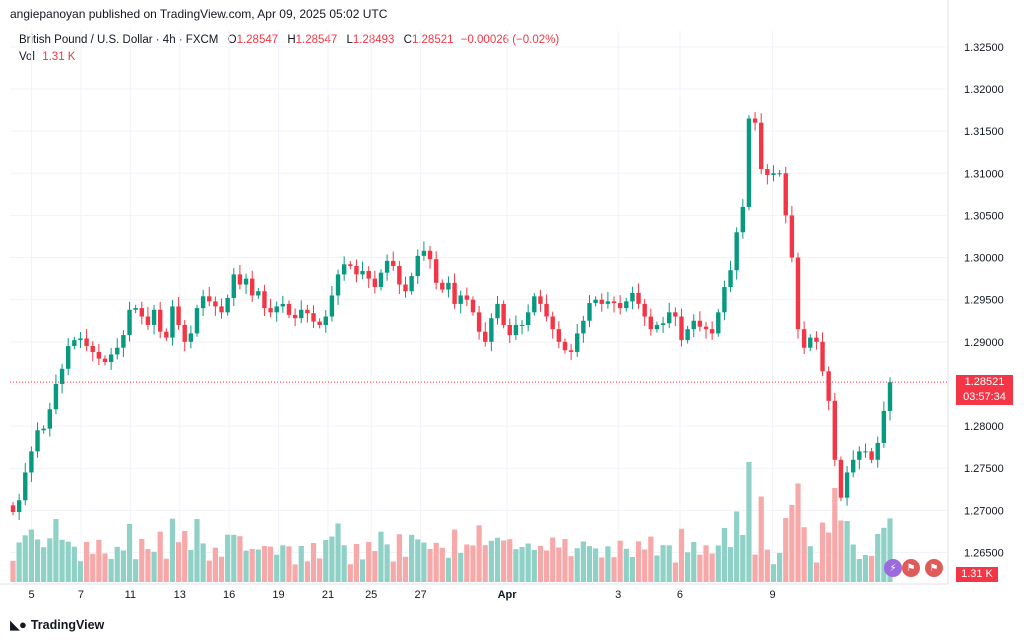  I want to click on x-tick-label: 25, so click(371, 595).